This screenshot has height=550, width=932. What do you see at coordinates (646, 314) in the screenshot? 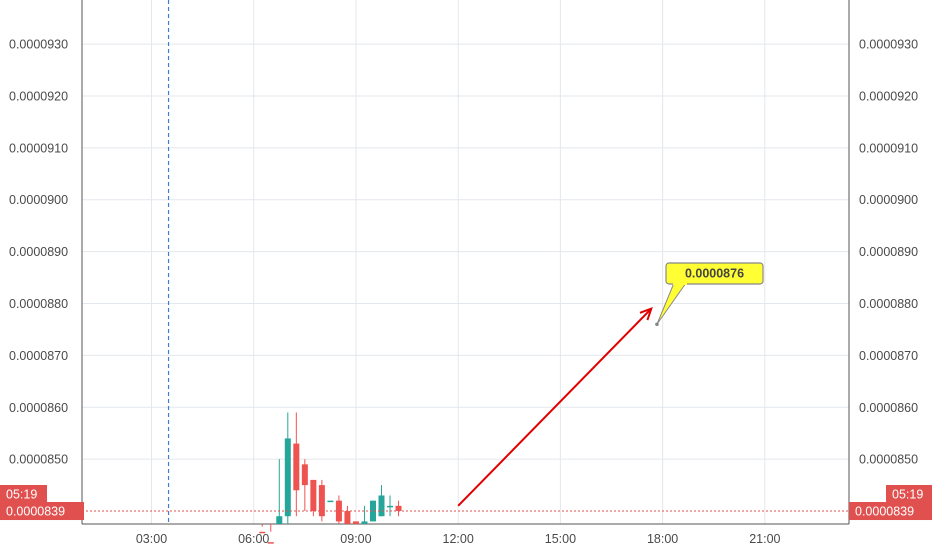
I see `trend-arrow-head` at bounding box center [646, 314].